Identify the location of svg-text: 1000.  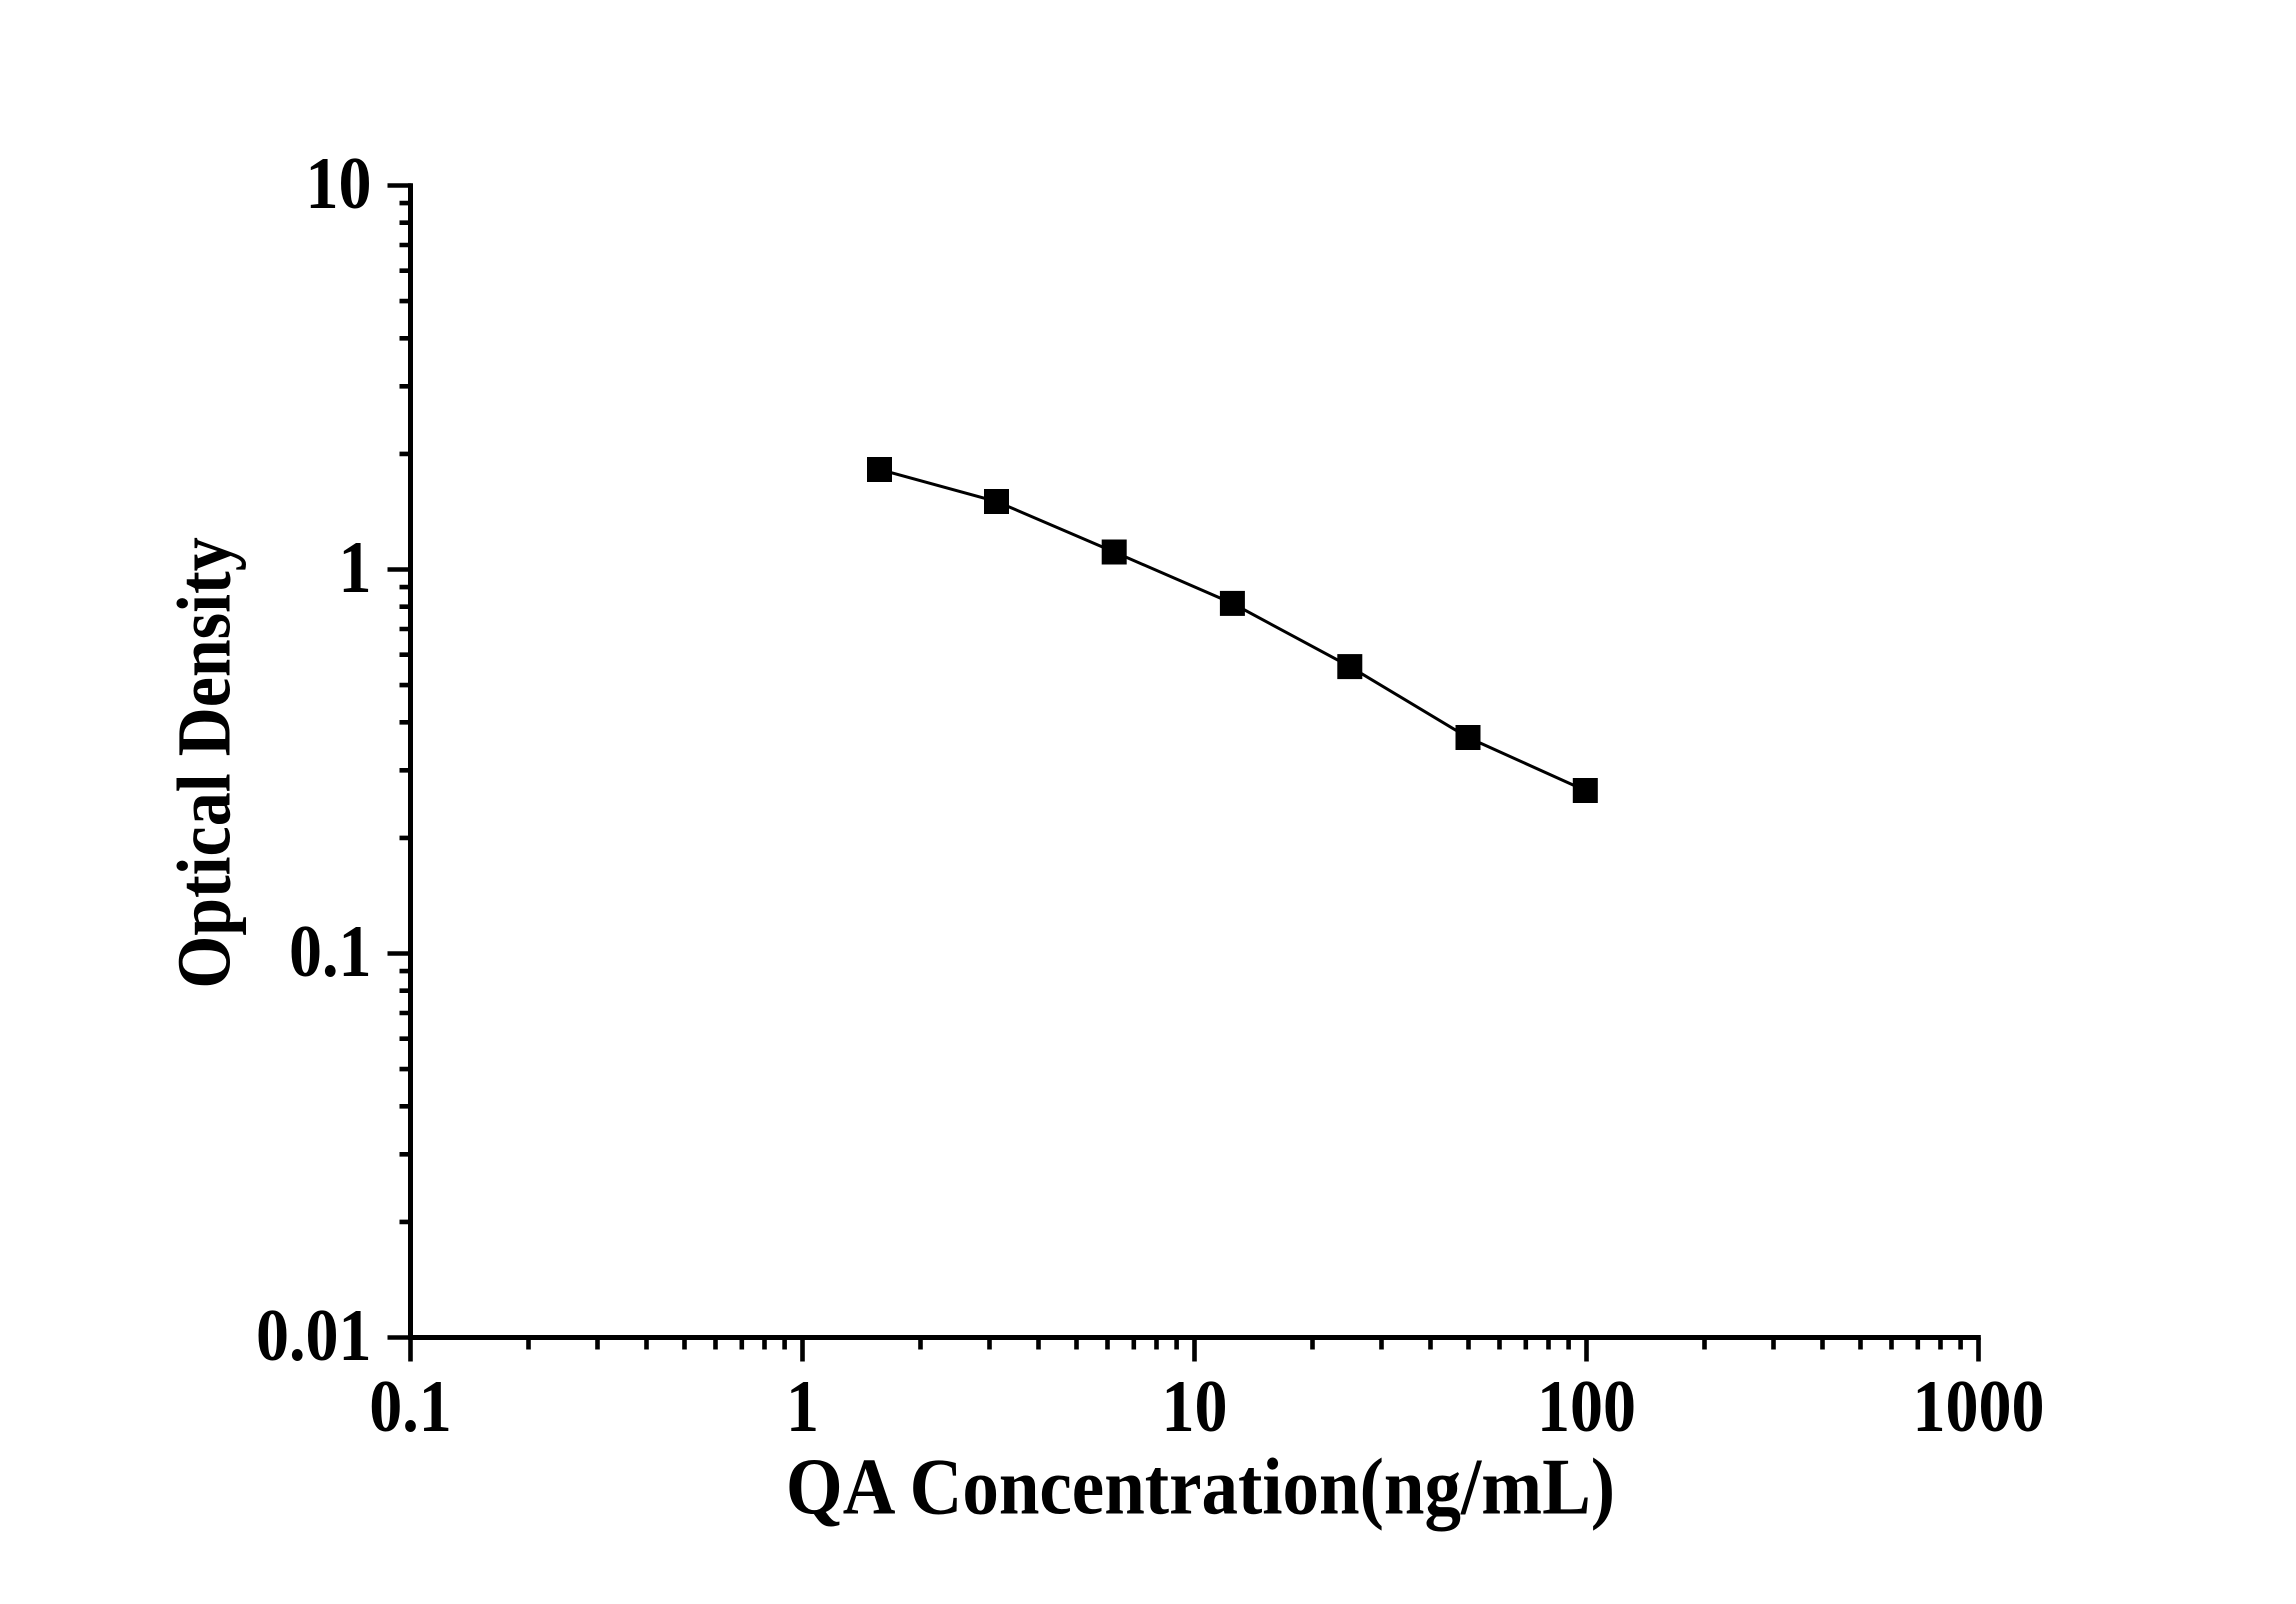
(1979, 1407).